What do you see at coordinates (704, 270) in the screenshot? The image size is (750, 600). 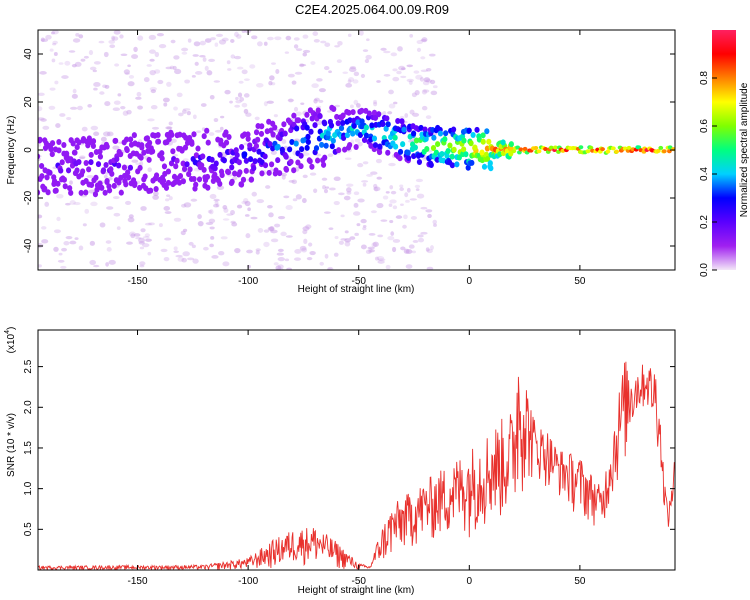 I see `colorbar-tick-label: 0.0` at bounding box center [704, 270].